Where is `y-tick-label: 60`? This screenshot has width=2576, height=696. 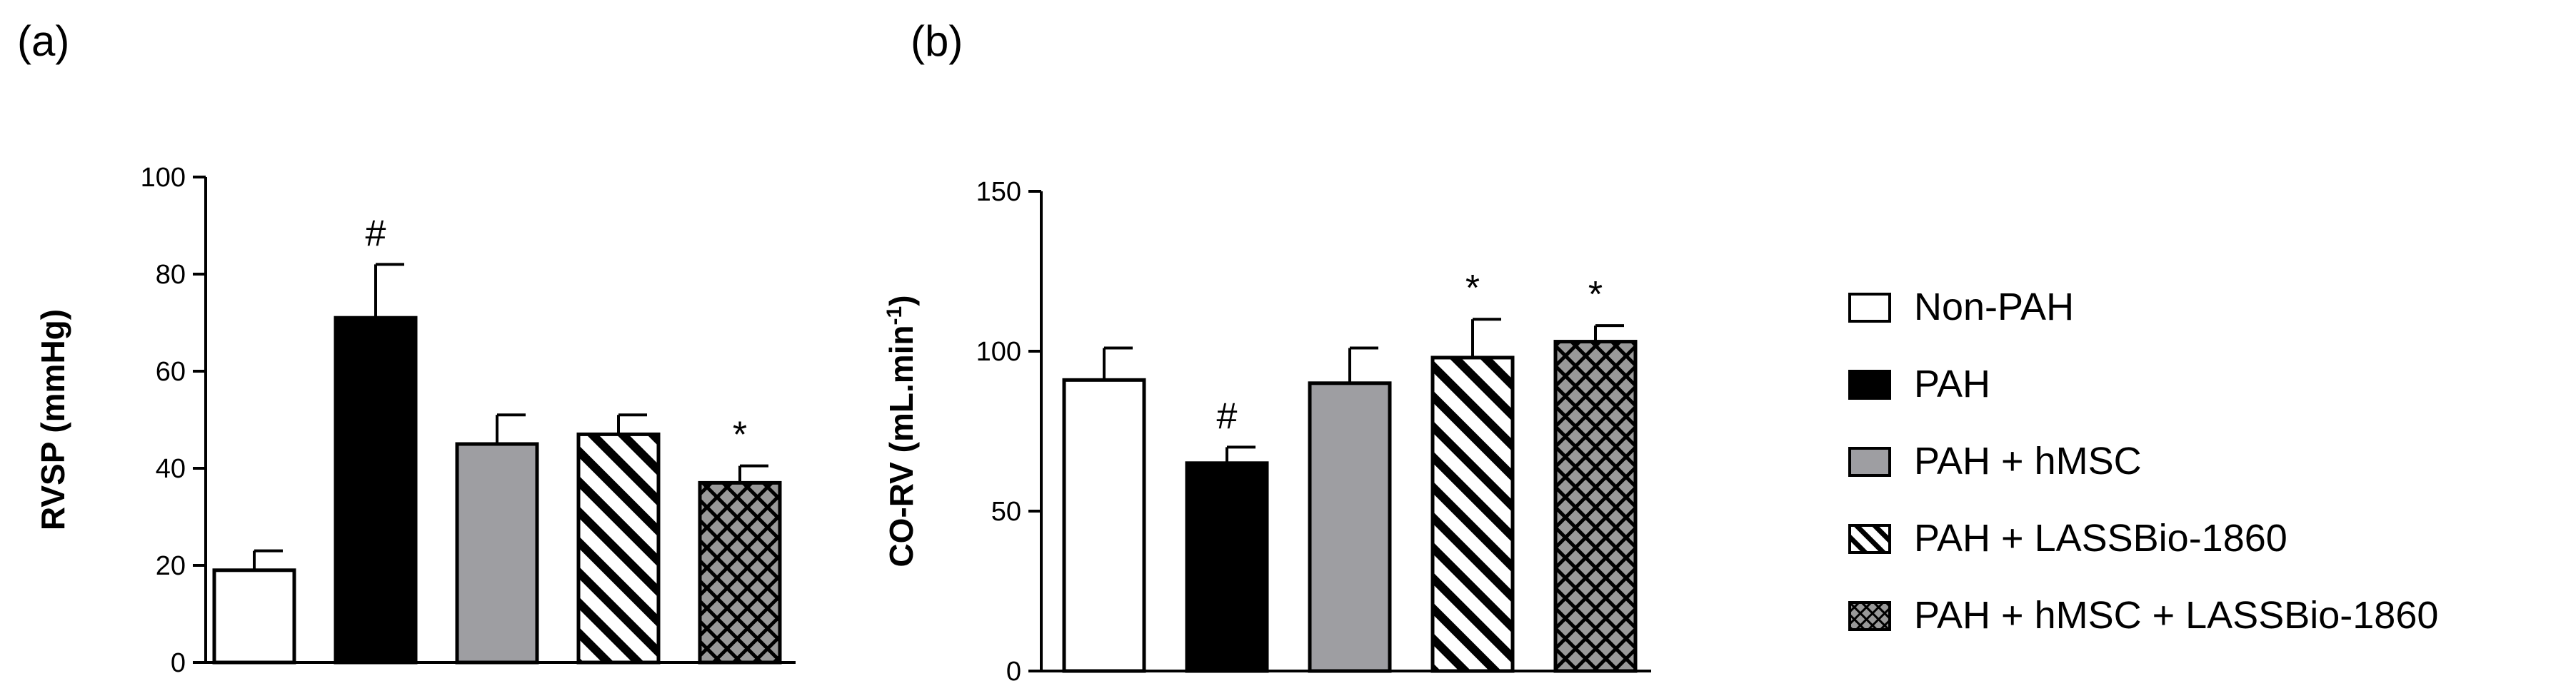
y-tick-label: 60 is located at coordinates (171, 372).